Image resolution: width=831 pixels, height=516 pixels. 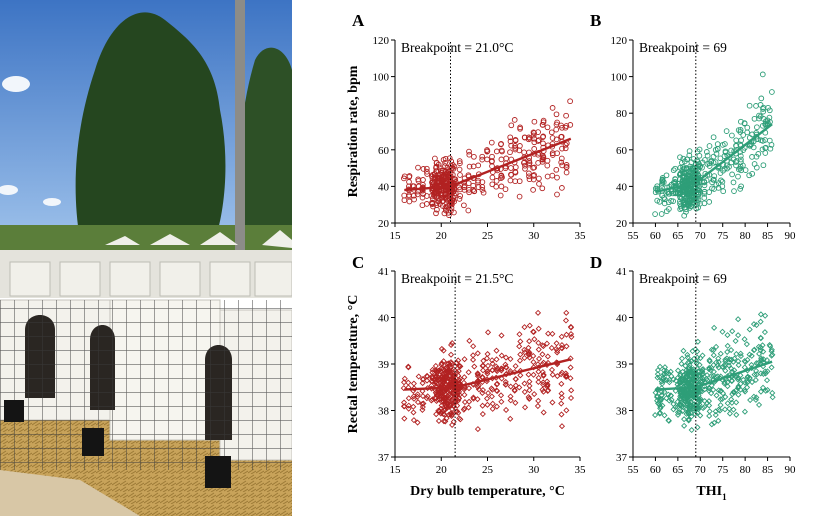 I want to click on data-points, so click(x=487, y=371).